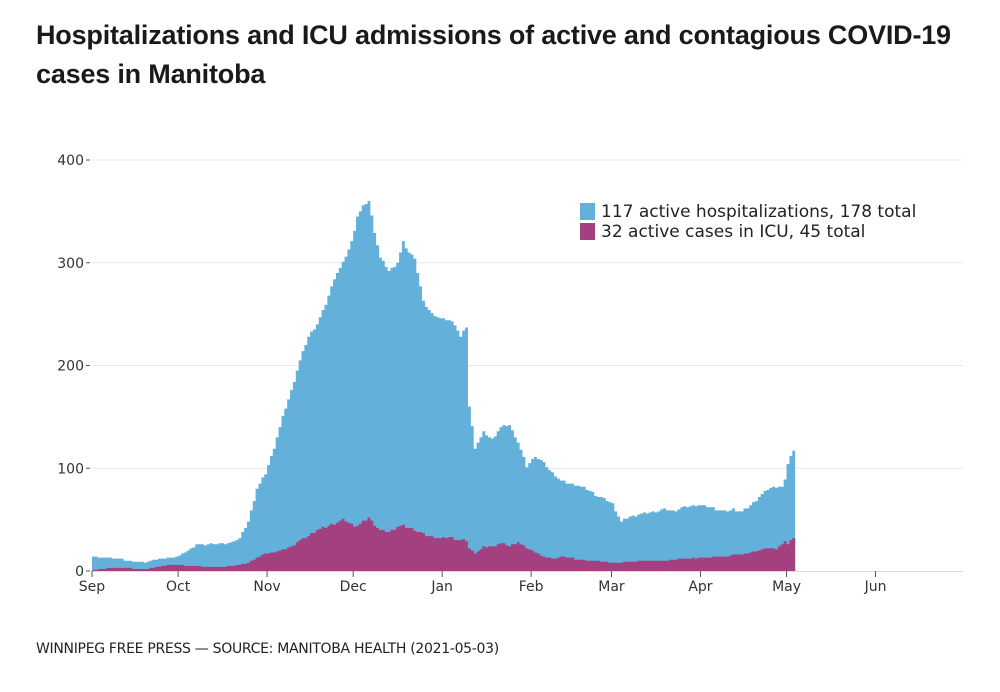 This screenshot has width=1000, height=692. I want to click on x-tick-label-may: May, so click(786, 587).